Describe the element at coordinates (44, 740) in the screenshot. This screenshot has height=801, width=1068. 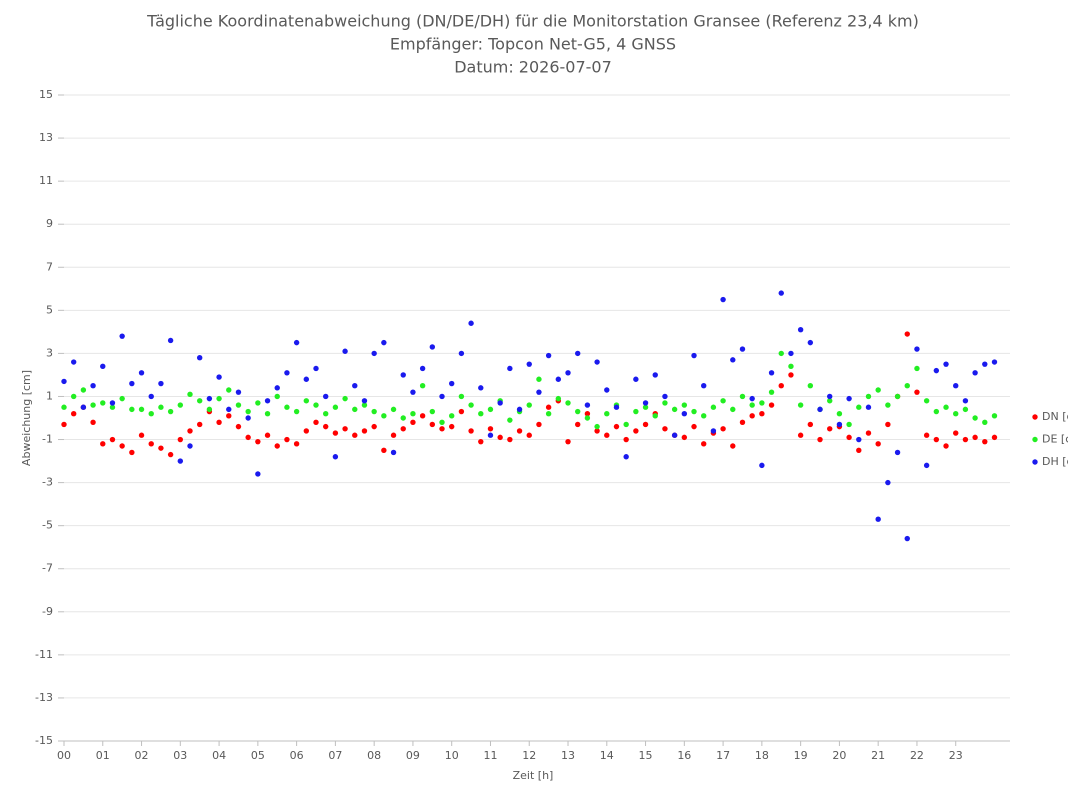
I see `y-tick-label: -15` at that location.